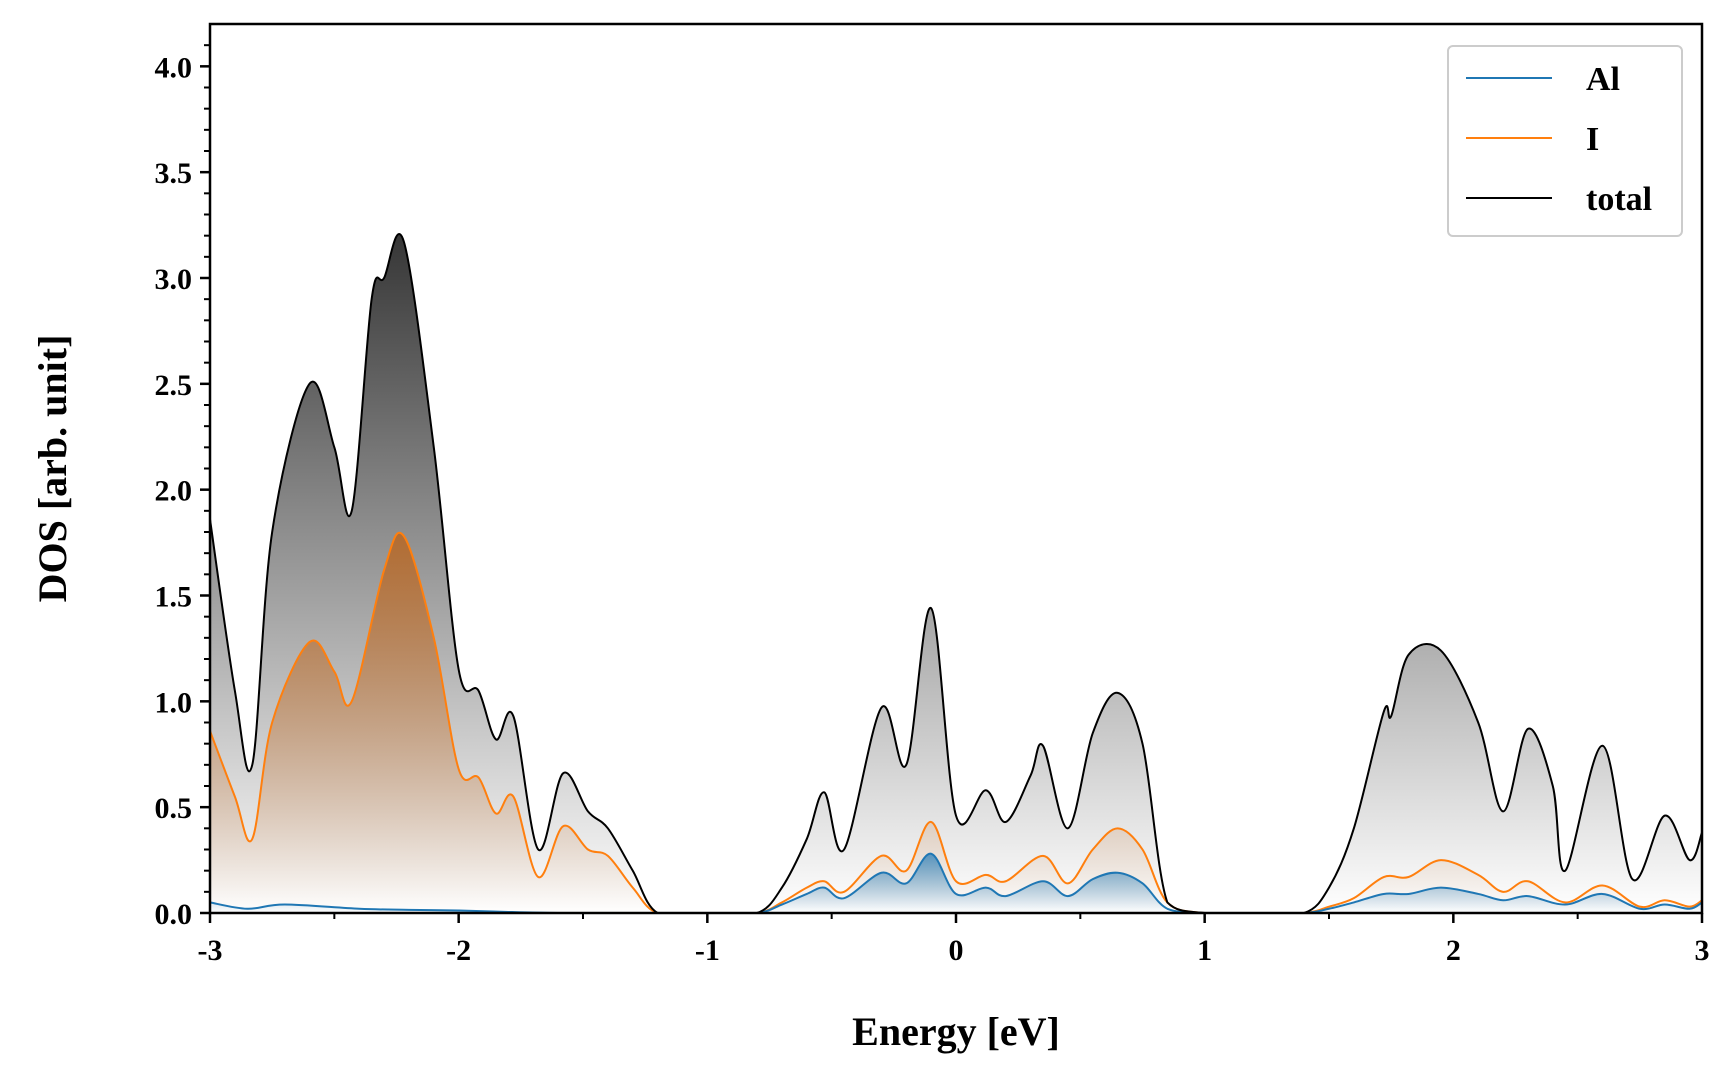 The height and width of the screenshot is (1085, 1728). What do you see at coordinates (458, 950) in the screenshot?
I see `x-tick-label: -2` at bounding box center [458, 950].